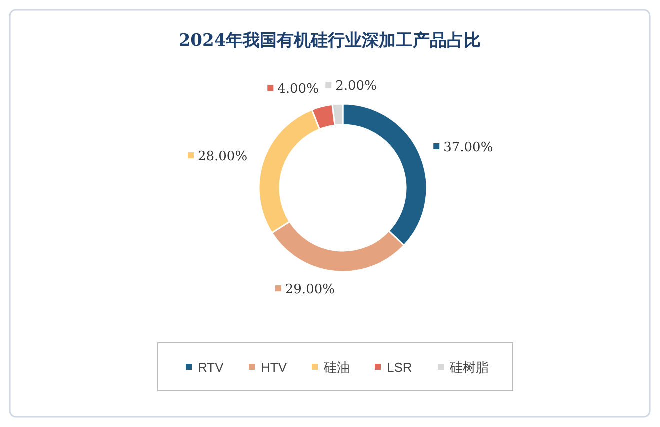 Image resolution: width=660 pixels, height=427 pixels. I want to click on legend-label: 硅树脂, so click(469, 367).